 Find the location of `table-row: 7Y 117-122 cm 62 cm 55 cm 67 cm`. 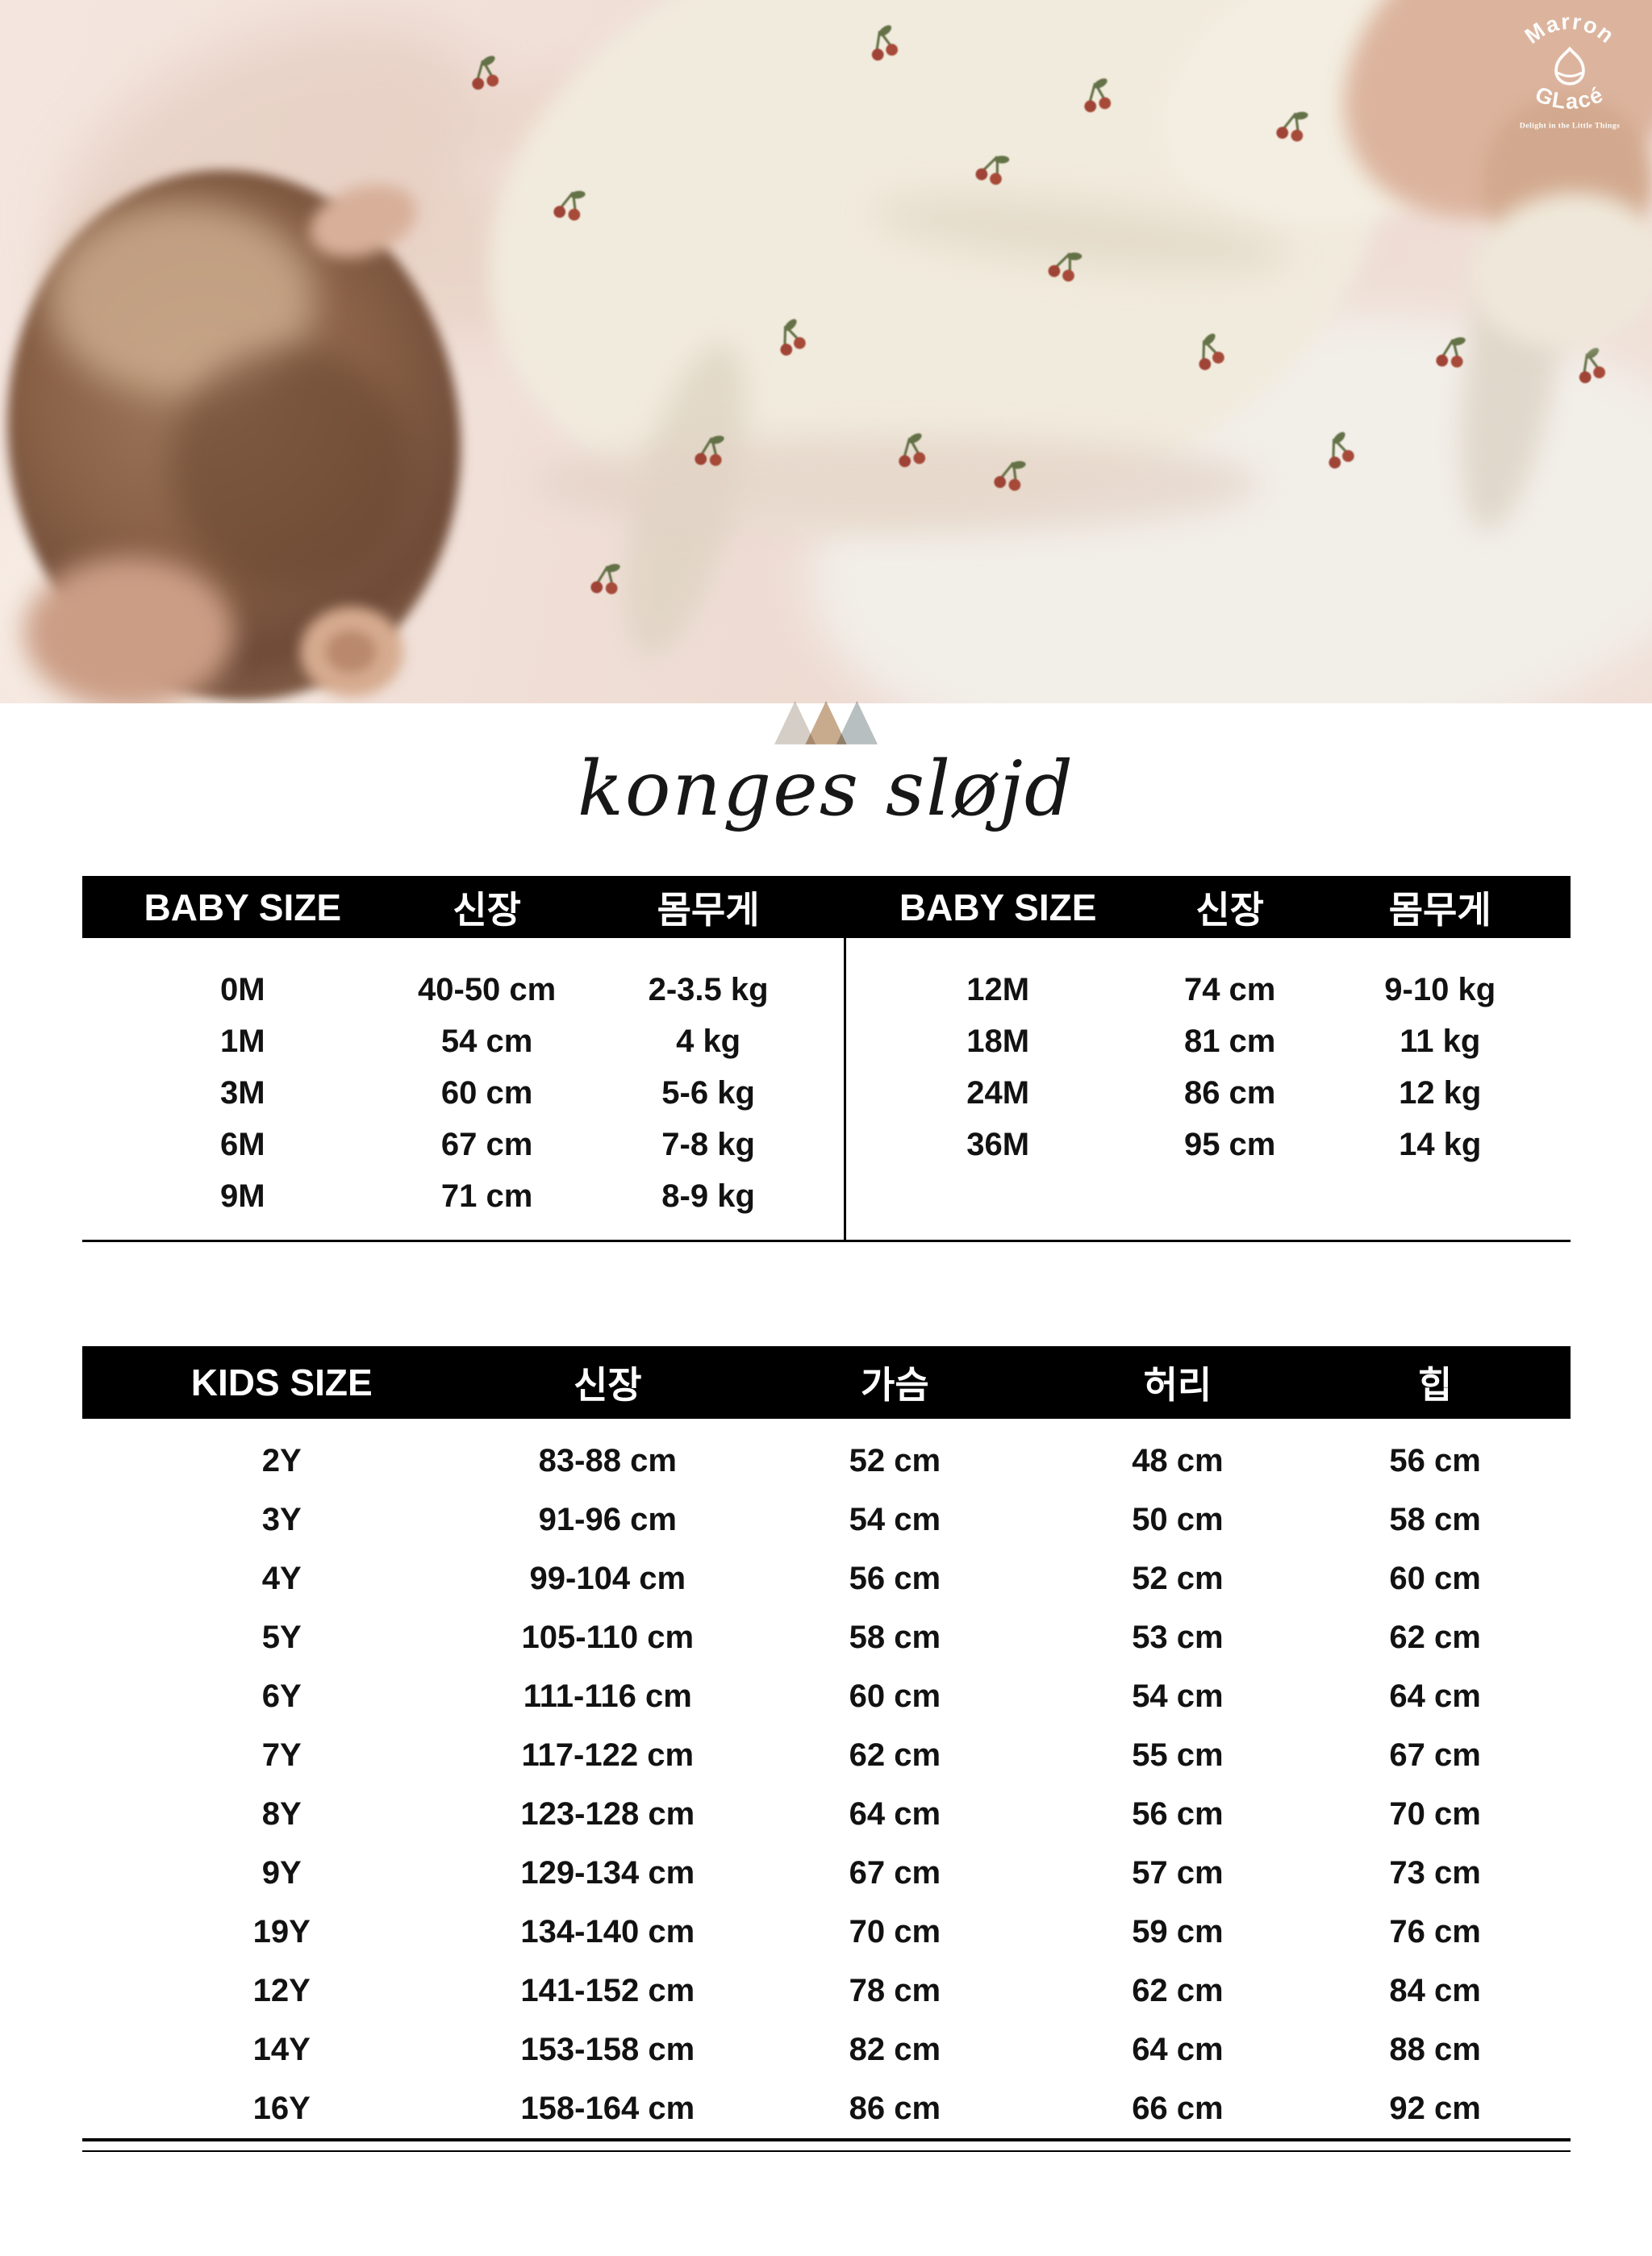

table-row: 7Y 117-122 cm 62 cm 55 cm 67 cm is located at coordinates (826, 1755).